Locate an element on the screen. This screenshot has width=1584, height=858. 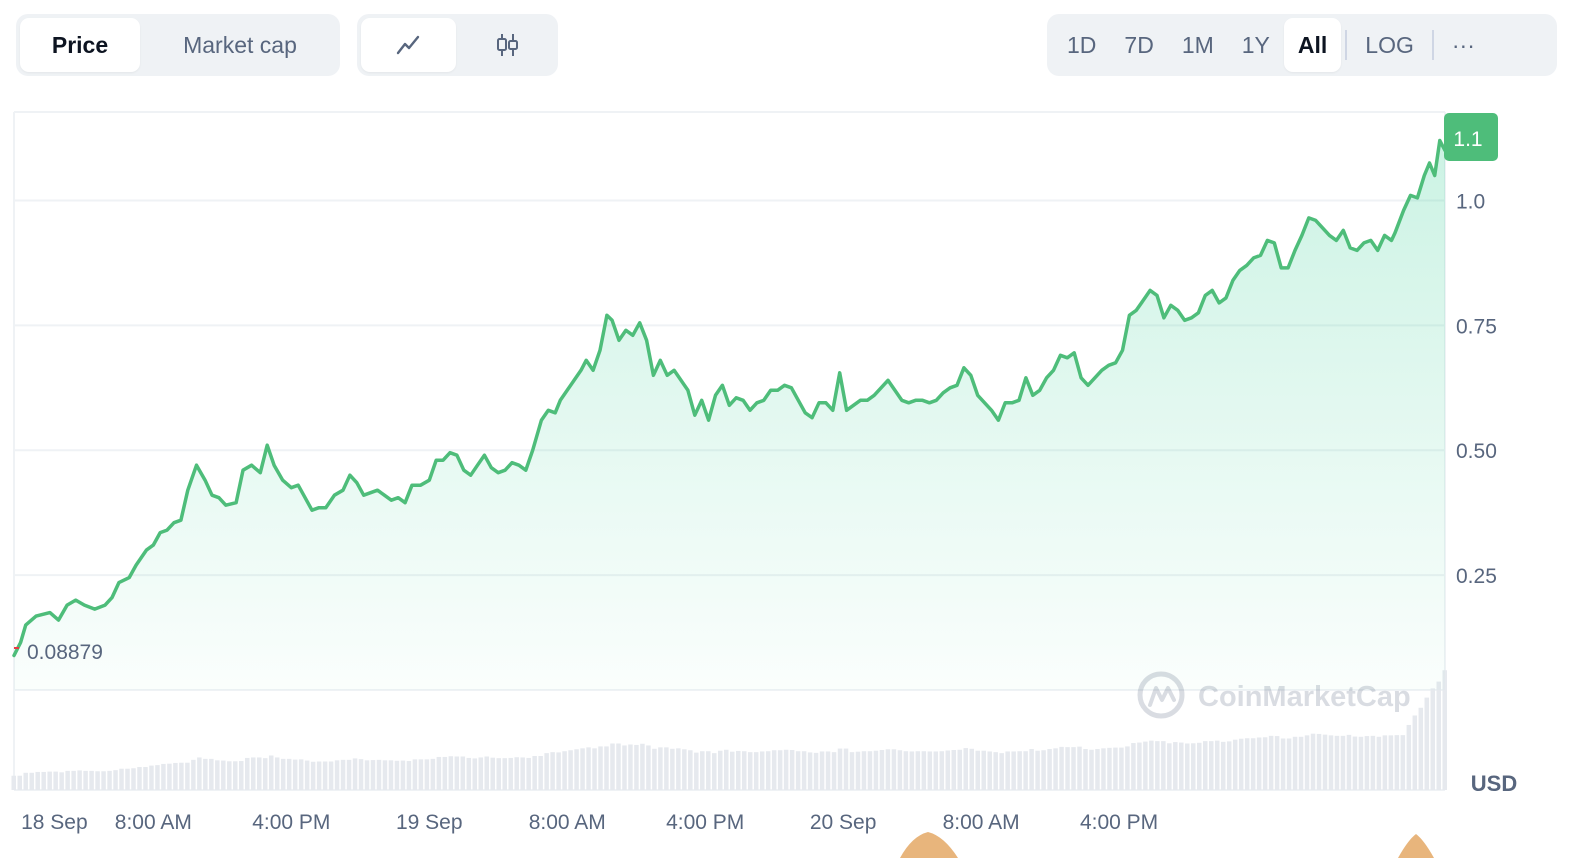
x-tick-label: 19 Sep is located at coordinates (429, 822).